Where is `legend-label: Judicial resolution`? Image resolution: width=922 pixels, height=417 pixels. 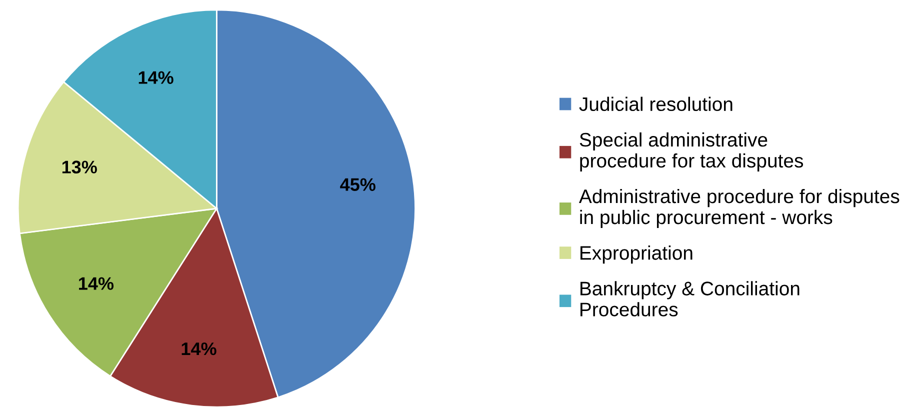
legend-label: Judicial resolution is located at coordinates (655, 104).